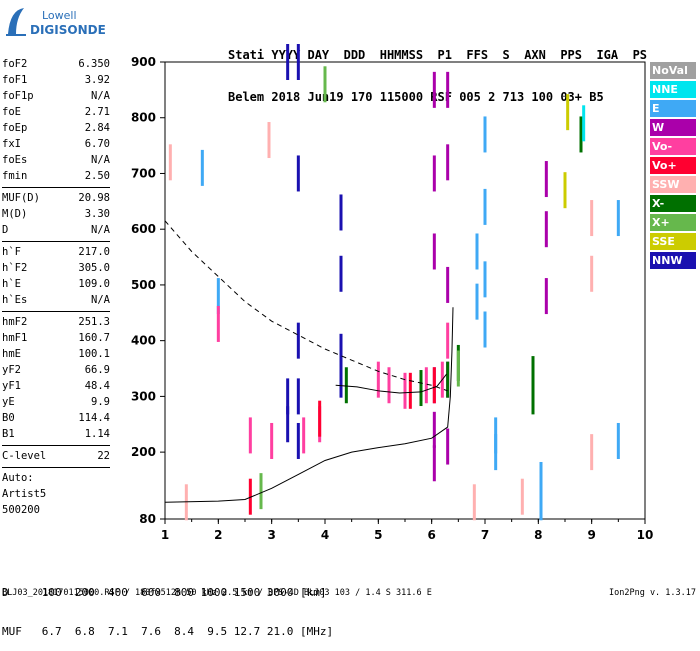 The height and width of the screenshot is (651, 700). Describe the element at coordinates (15, 214) in the screenshot. I see `param-name: M(D)` at that location.